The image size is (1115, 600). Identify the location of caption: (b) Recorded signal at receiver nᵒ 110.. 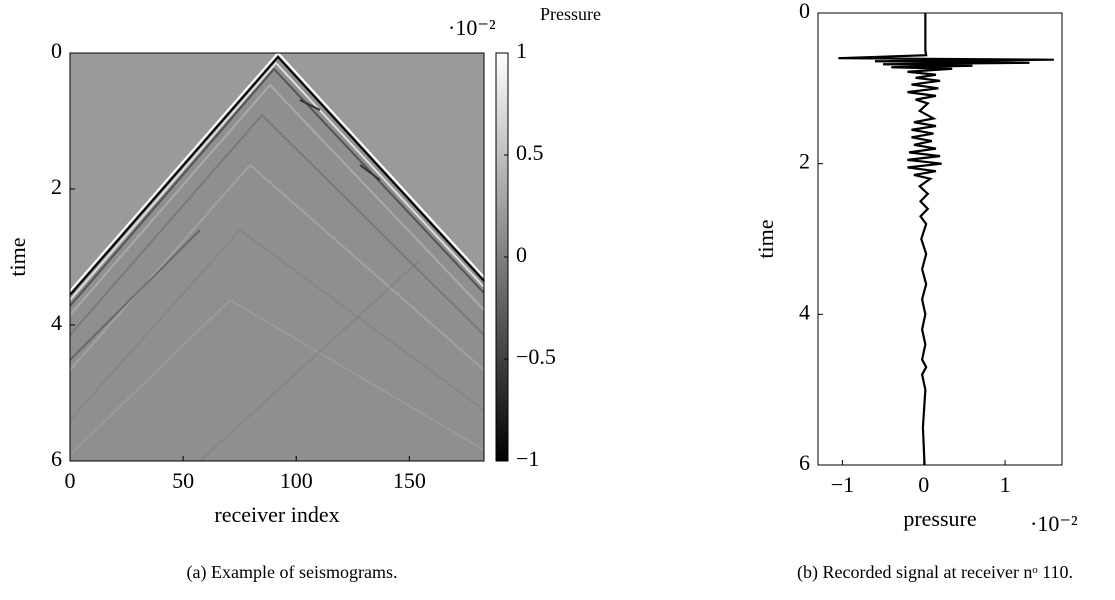
(935, 572).